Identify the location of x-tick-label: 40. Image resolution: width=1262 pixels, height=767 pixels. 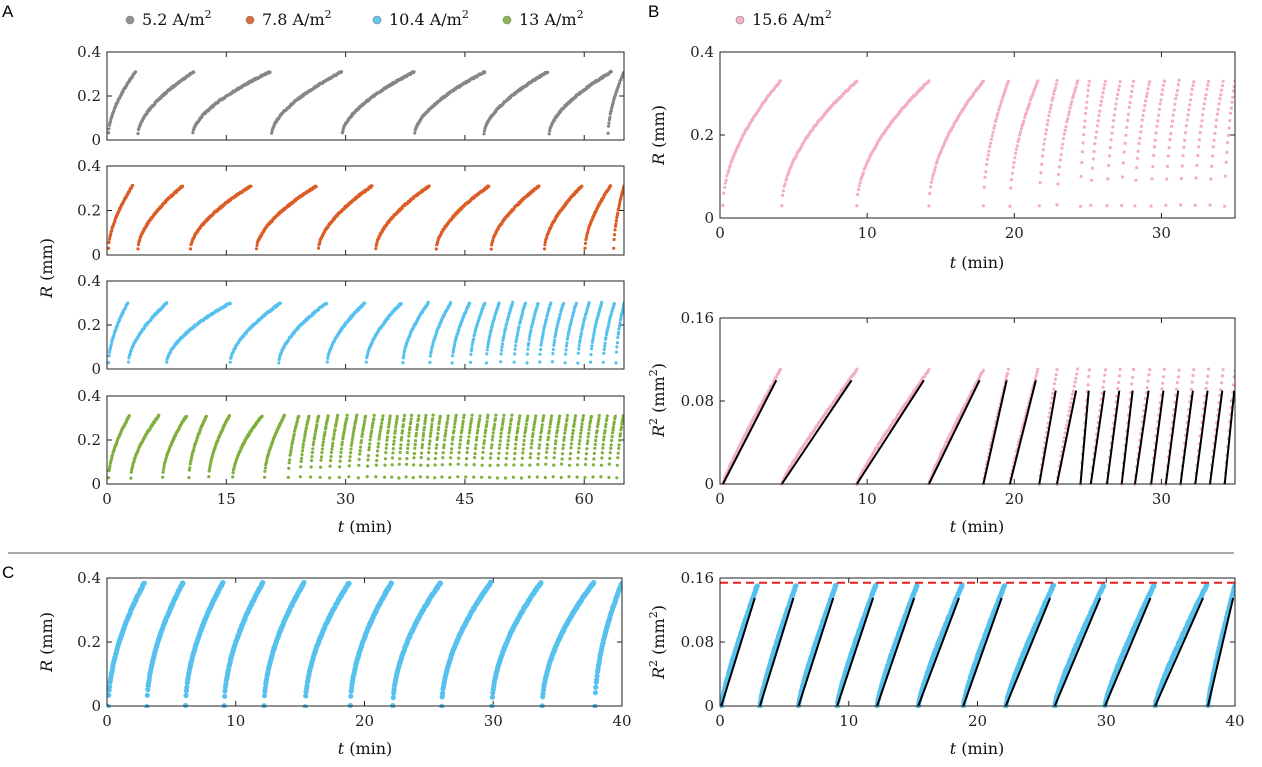
(1234, 721).